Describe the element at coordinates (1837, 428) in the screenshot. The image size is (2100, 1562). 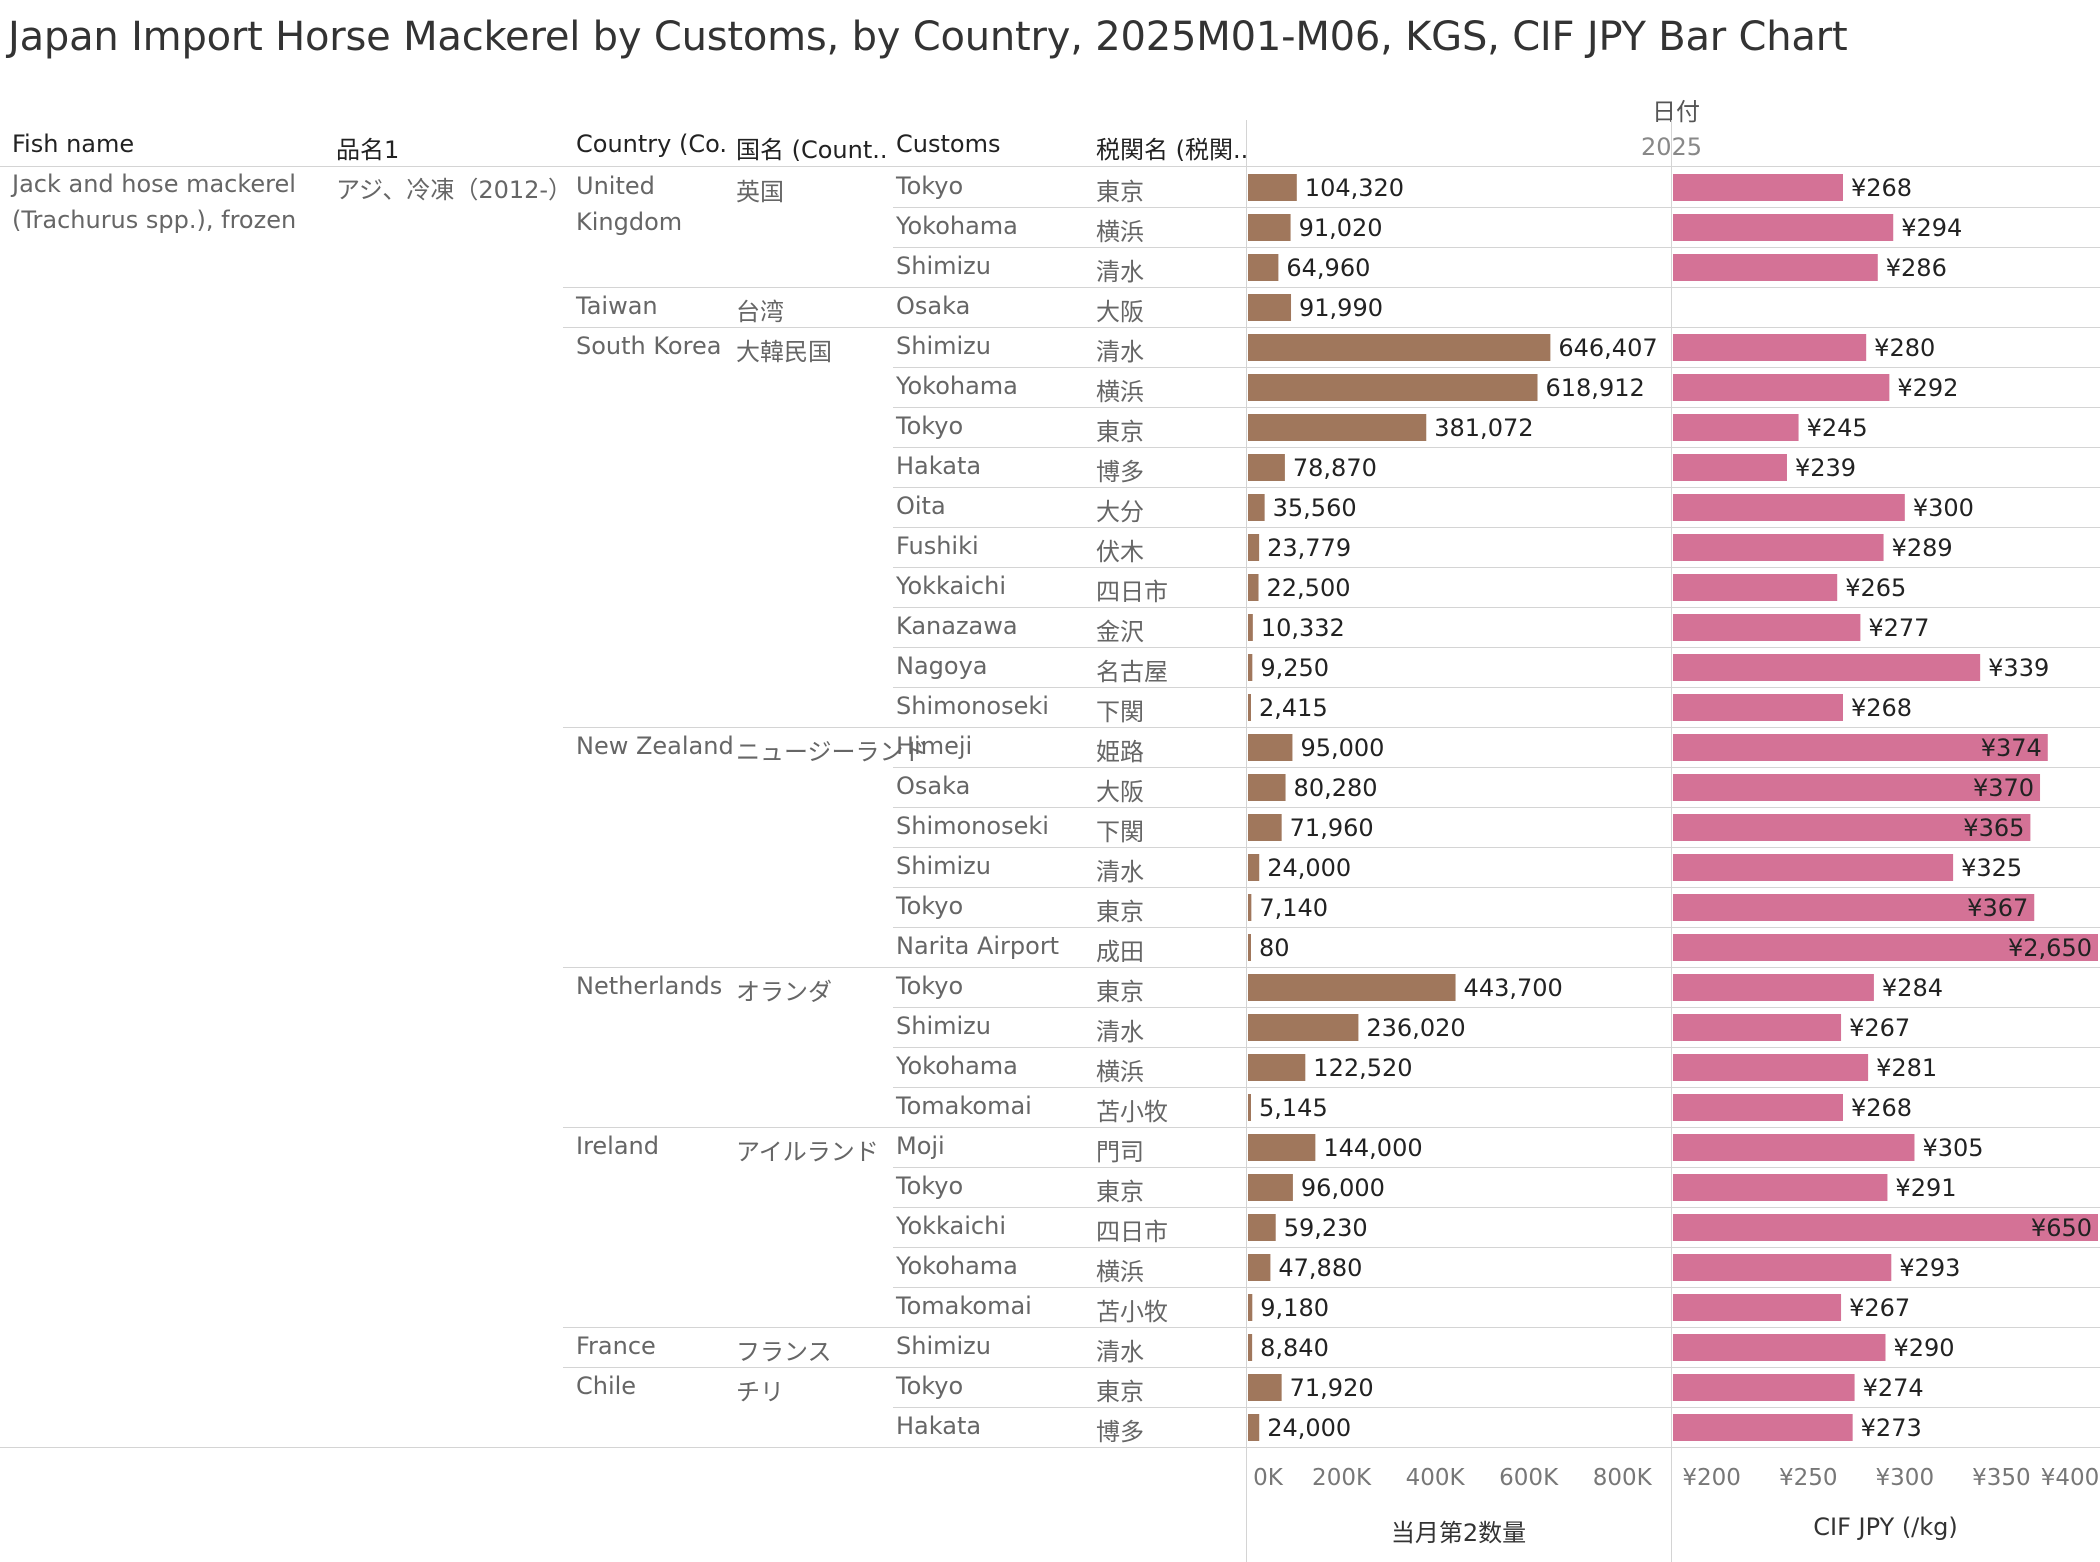
I see `price-label: ¥245` at that location.